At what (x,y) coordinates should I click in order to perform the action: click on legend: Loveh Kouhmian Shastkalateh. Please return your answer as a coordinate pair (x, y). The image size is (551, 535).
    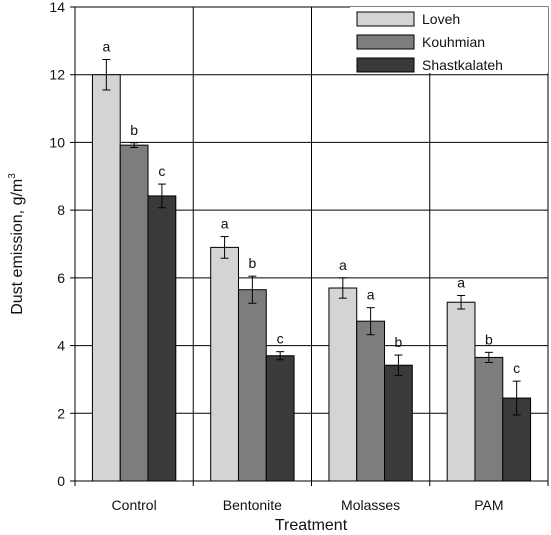
    Looking at the image, I should click on (449, 40).